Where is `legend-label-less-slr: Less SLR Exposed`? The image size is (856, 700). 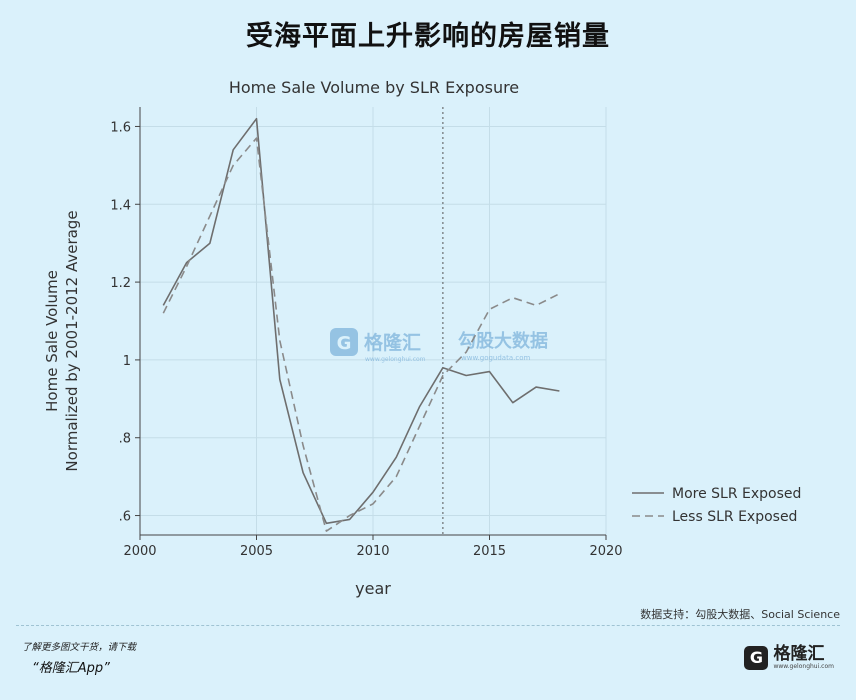 legend-label-less-slr: Less SLR Exposed is located at coordinates (734, 517).